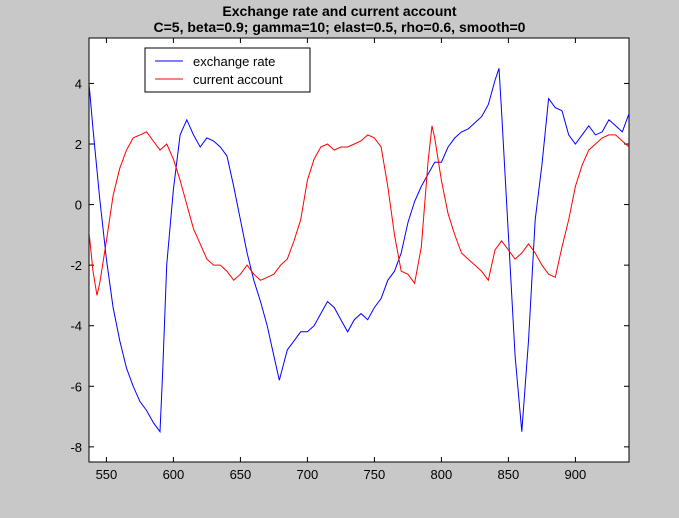 This screenshot has height=518, width=679. What do you see at coordinates (78, 205) in the screenshot?
I see `y-tick-label: 0` at bounding box center [78, 205].